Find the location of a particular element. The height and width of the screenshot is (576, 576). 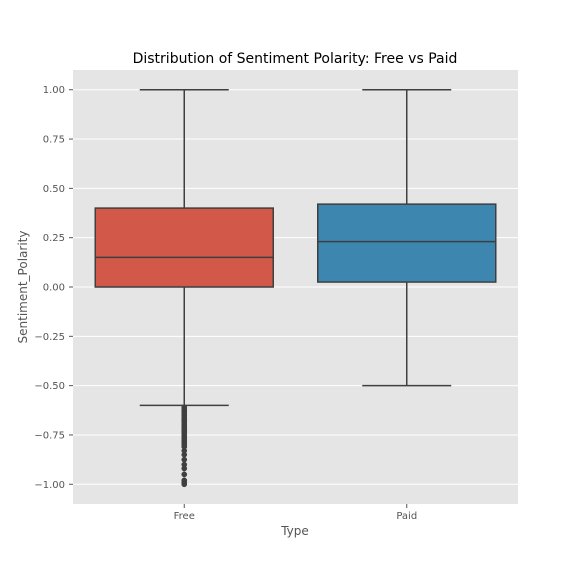

y-axis-ticks: 1.00 0.75 0.50 0.25 0.00 −0.25 −0.50 −0.75 −1.00 is located at coordinates (53, 288).